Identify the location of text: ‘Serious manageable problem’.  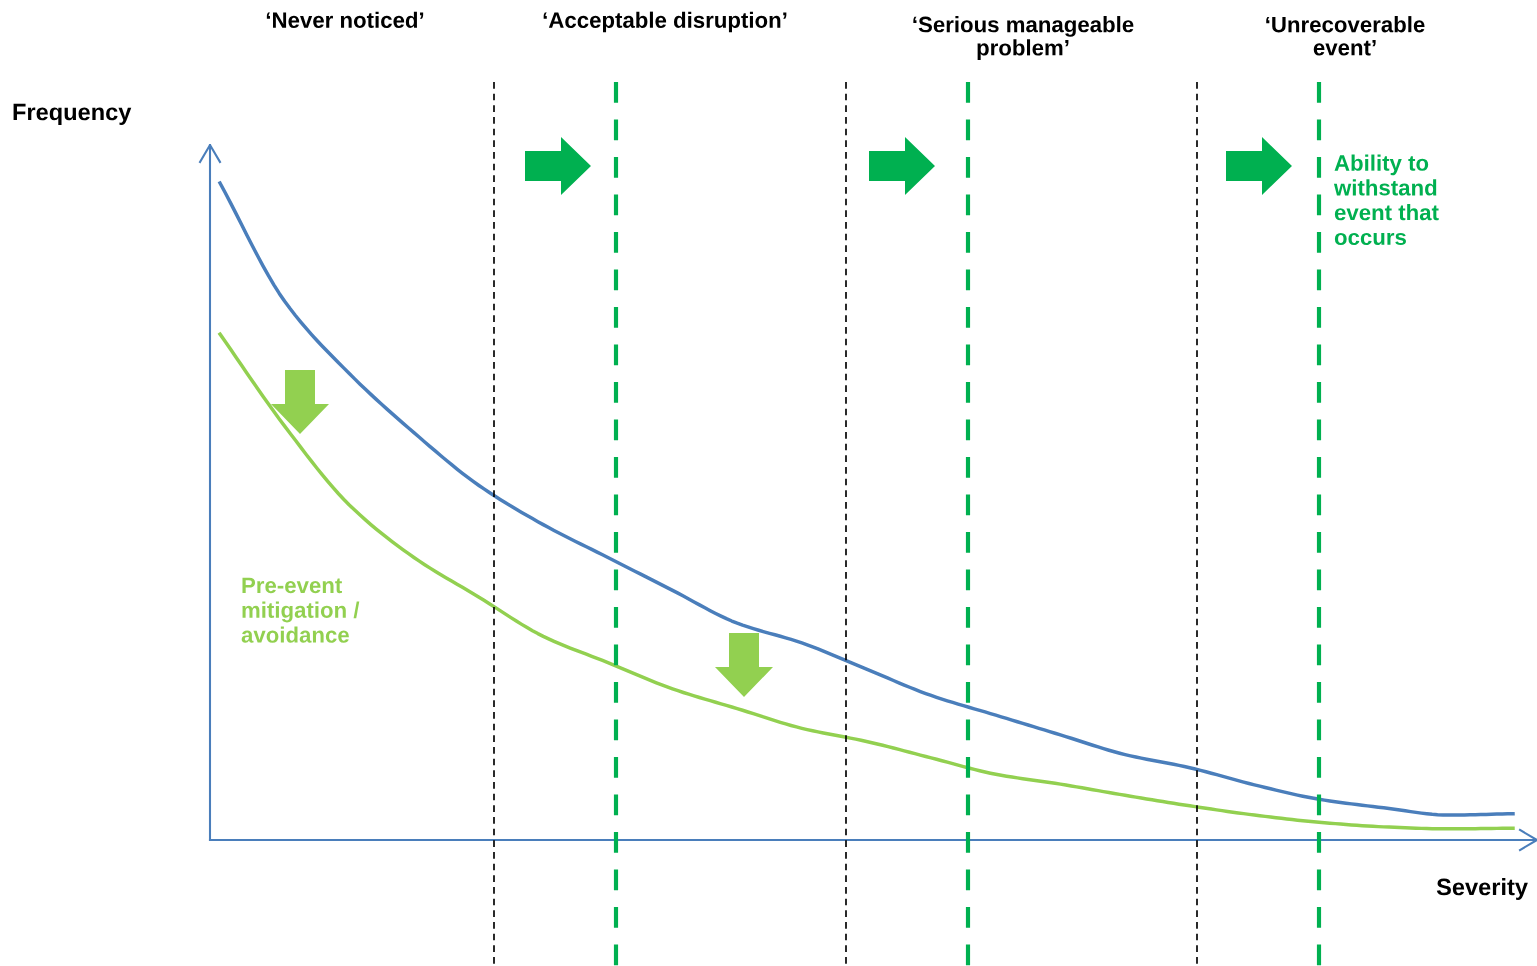
(1023, 38).